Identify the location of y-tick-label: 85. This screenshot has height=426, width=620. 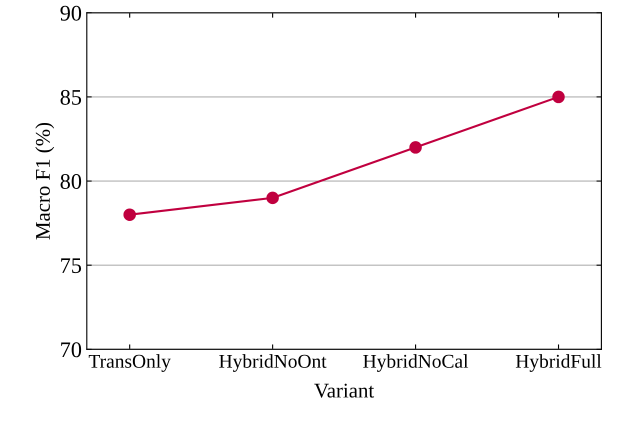
(71, 97).